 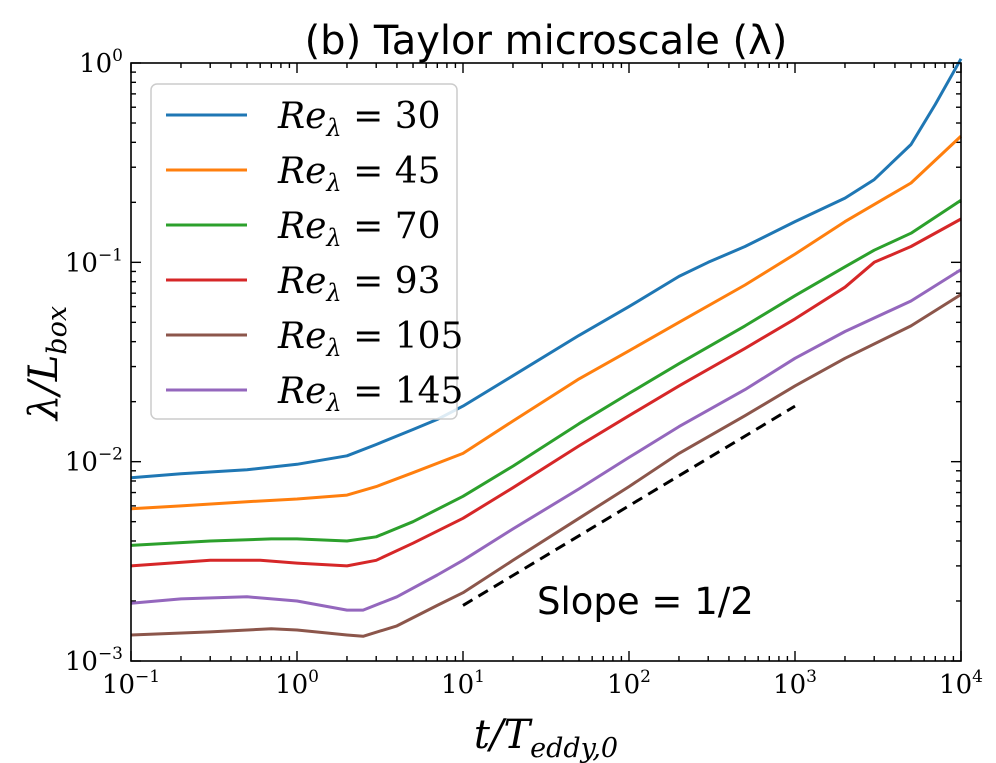 I want to click on y-tick-label: 10⁻², so click(x=94, y=461).